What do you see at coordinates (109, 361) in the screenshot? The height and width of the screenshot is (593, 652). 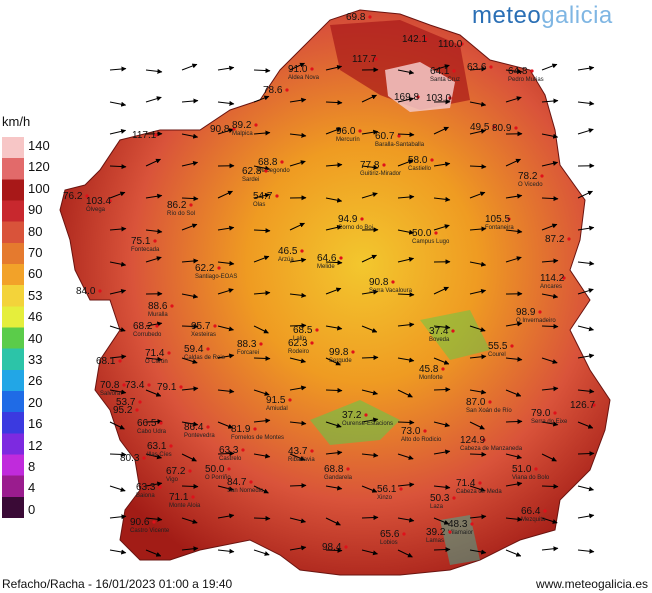 I see `station-marker: 68.1` at bounding box center [109, 361].